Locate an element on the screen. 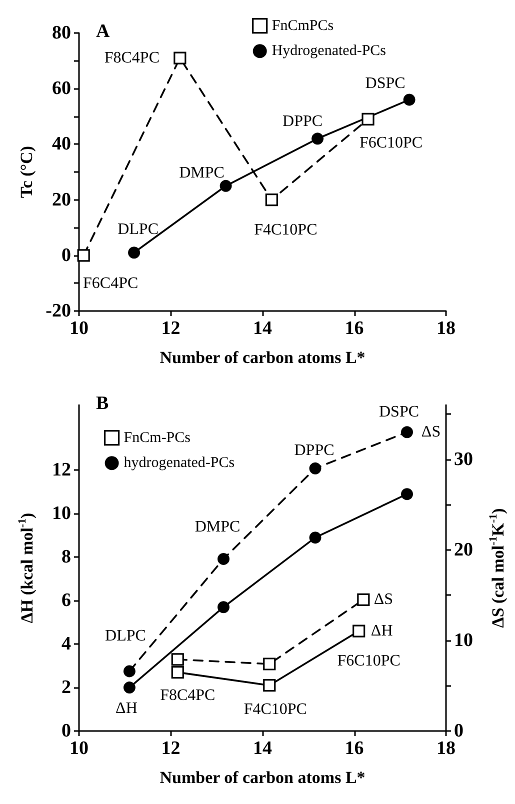 Image resolution: width=515 pixels, height=804 pixels. y2-tick-label: 0 is located at coordinates (459, 731).